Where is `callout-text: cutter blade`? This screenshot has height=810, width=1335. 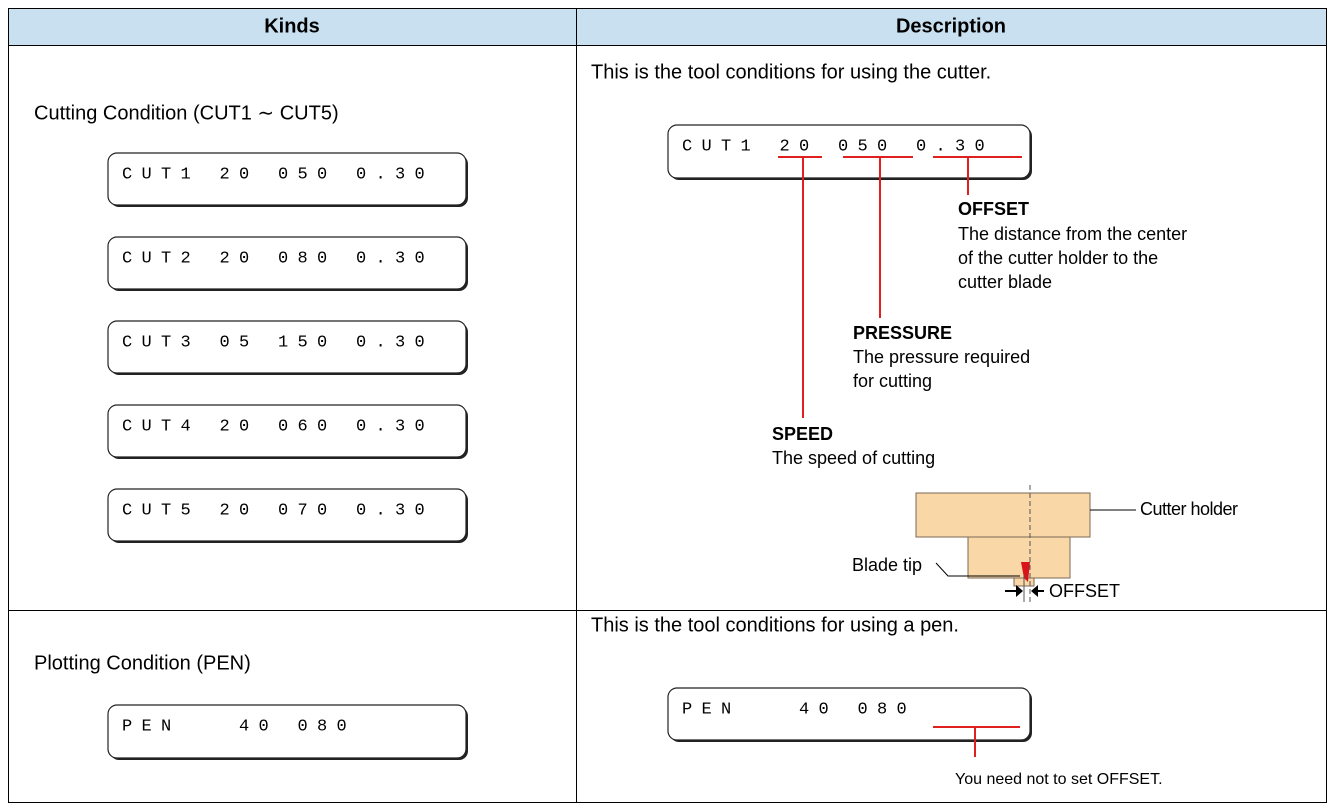 callout-text: cutter blade is located at coordinates (1005, 282).